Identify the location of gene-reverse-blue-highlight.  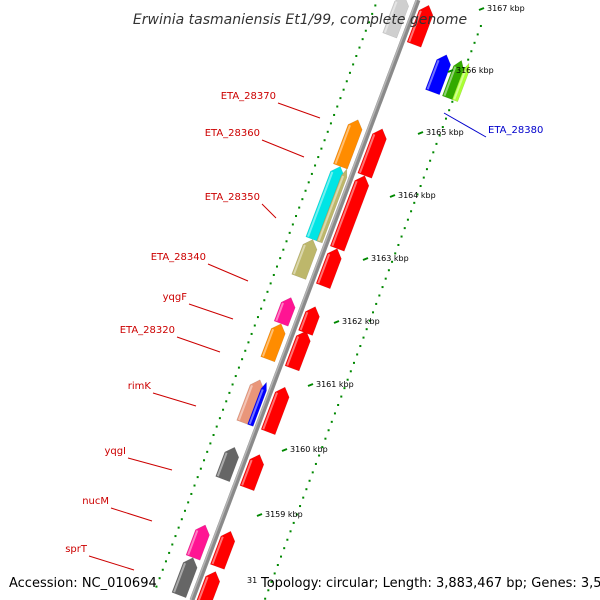
(433, 74).